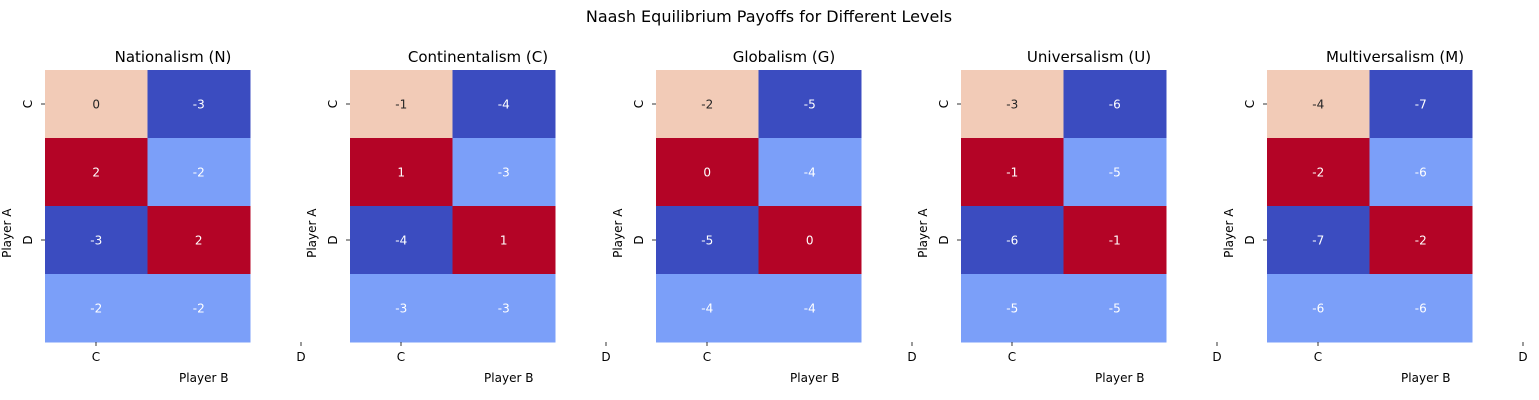  I want to click on panel-title: Universalism (U), so click(1089, 57).